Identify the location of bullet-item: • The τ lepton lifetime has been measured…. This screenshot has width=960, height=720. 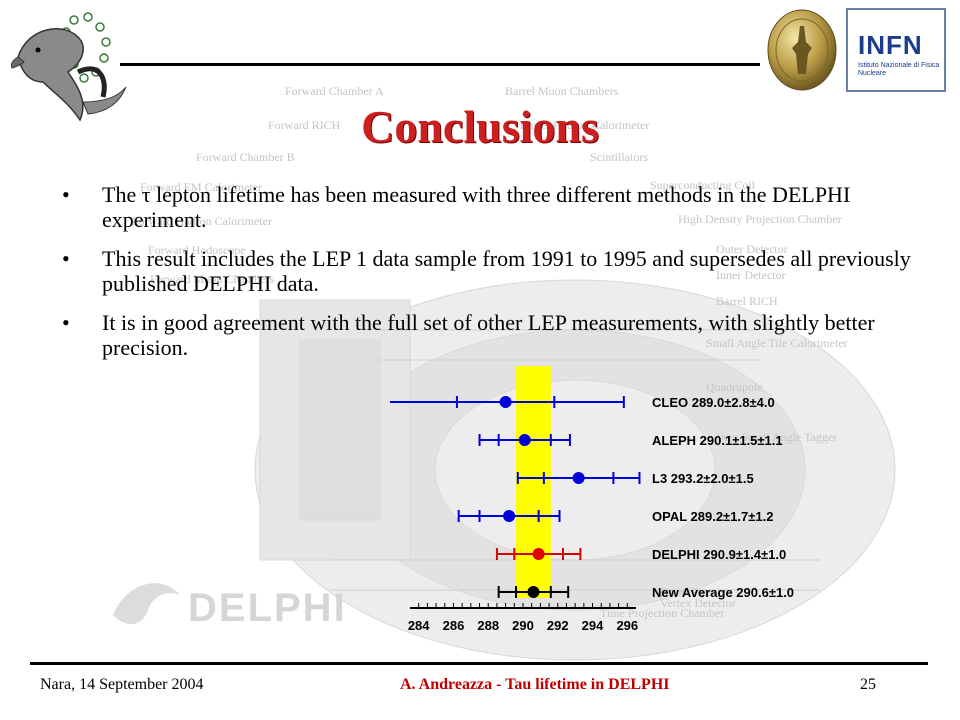
(492, 207).